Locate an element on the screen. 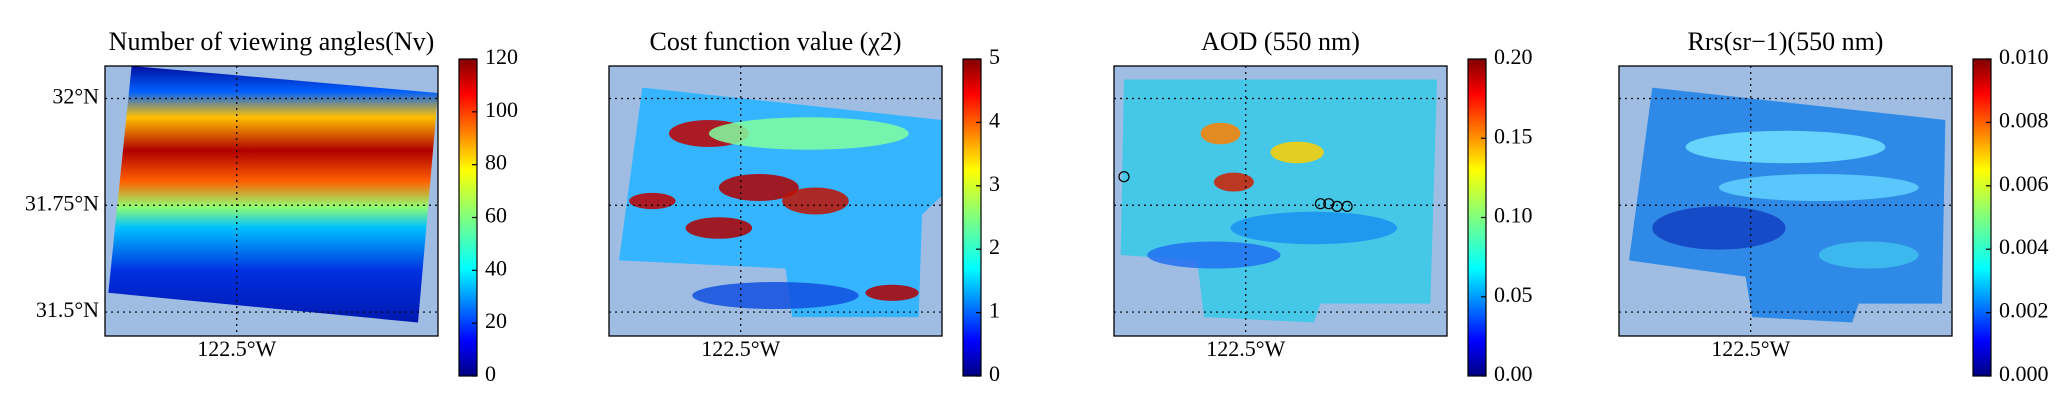 The image size is (2067, 404). colorbar-tick-label: 0.00 is located at coordinates (1513, 373).